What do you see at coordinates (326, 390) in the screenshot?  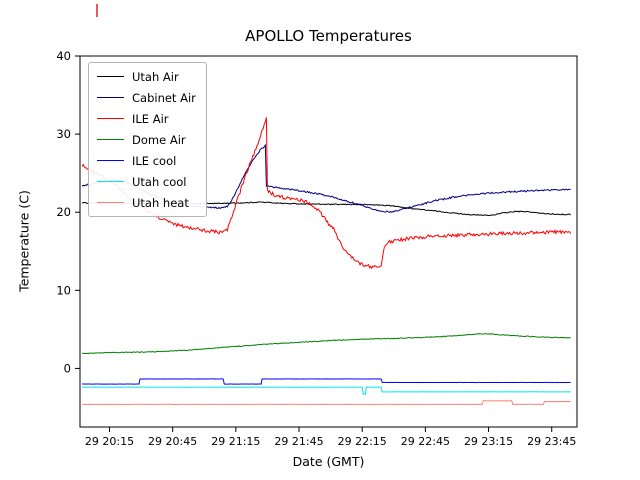 I see `series-utah-cool-line` at bounding box center [326, 390].